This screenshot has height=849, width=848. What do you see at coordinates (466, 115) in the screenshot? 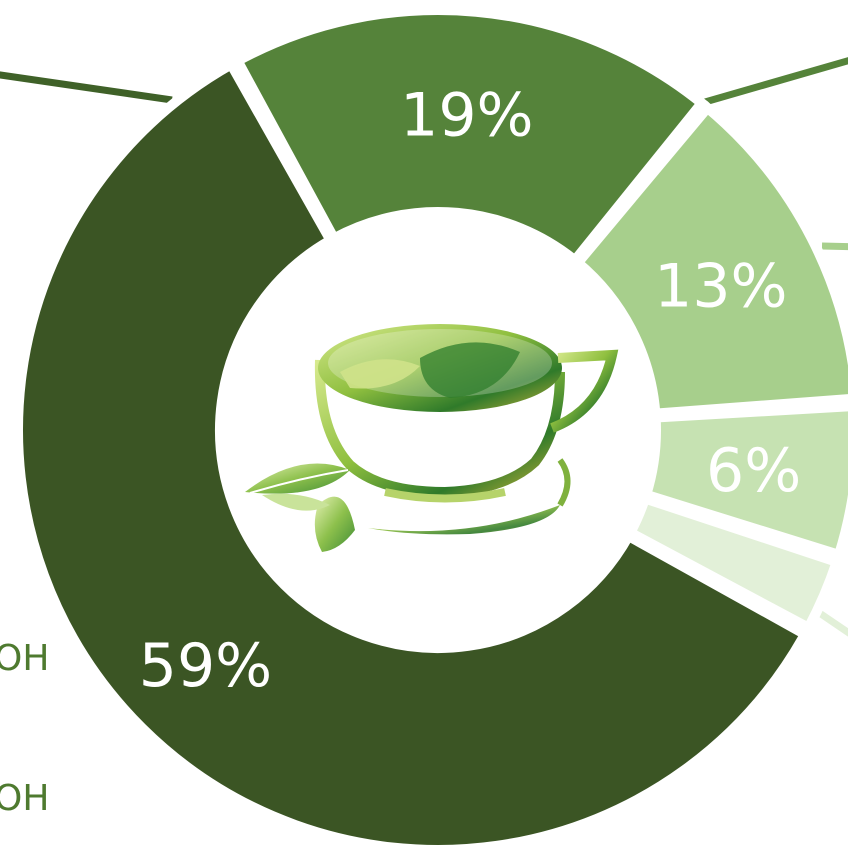
I see `slice-label-19: 19%` at bounding box center [466, 115].